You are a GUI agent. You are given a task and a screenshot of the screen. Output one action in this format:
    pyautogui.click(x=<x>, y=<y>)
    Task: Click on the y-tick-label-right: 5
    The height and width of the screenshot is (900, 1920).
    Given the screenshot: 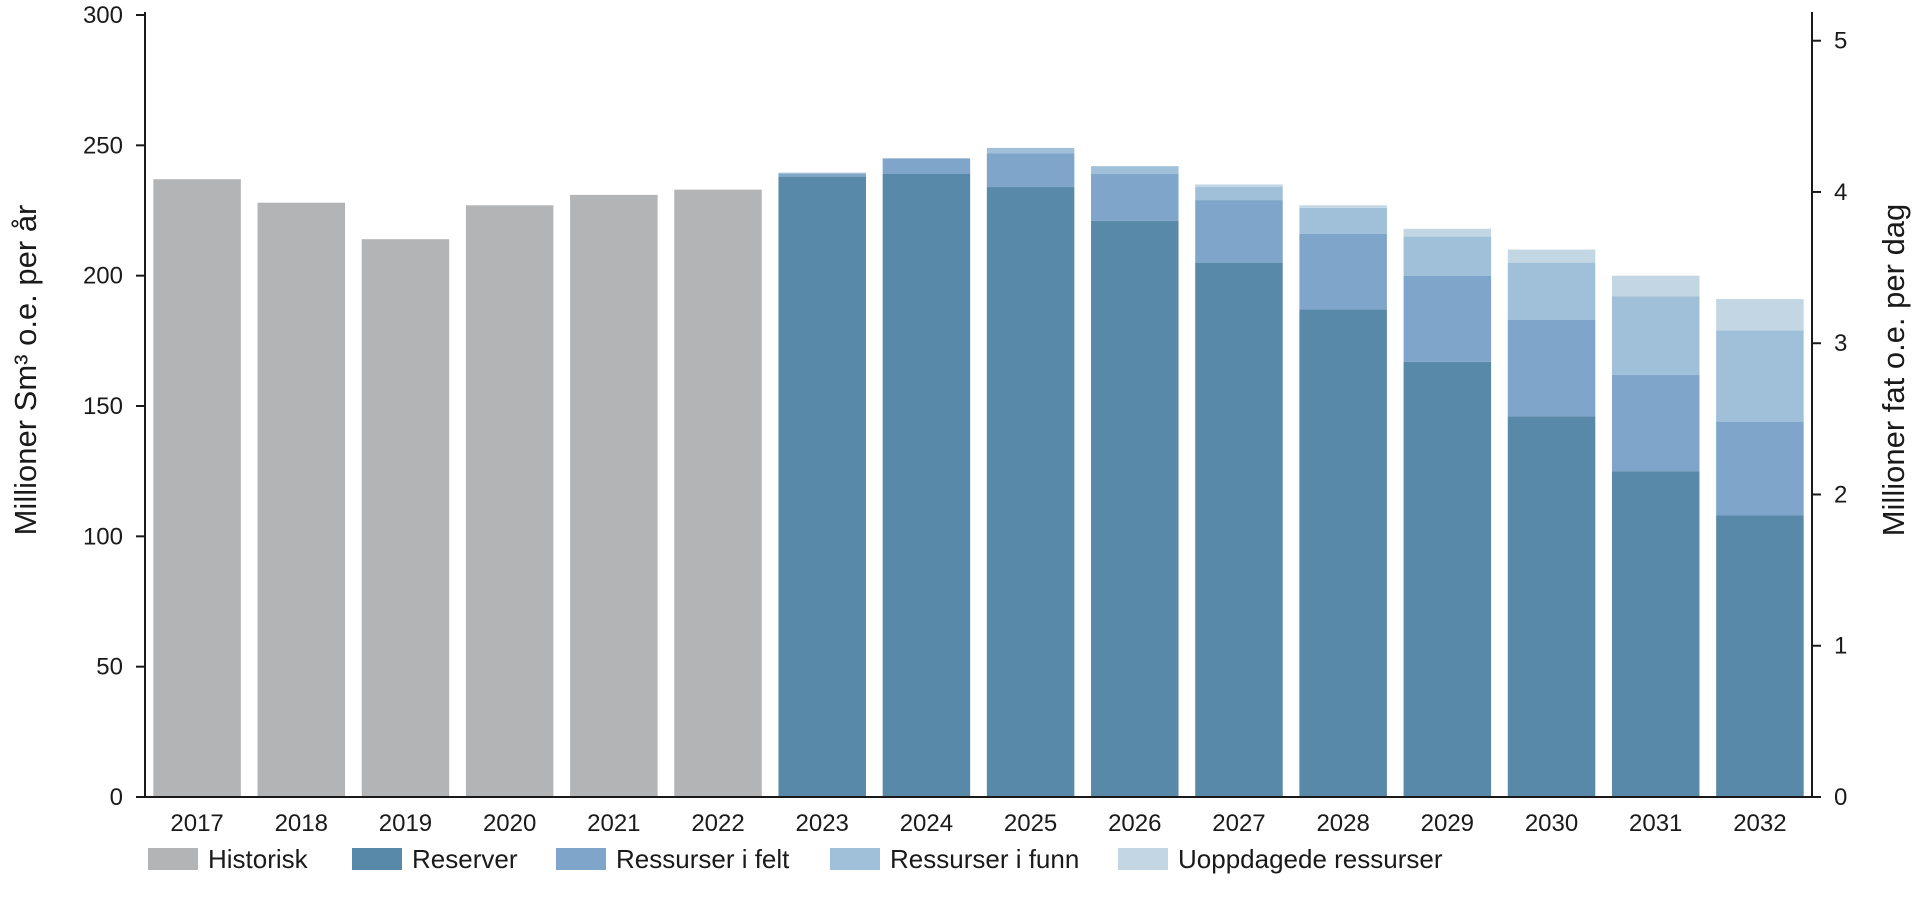 What is the action you would take?
    pyautogui.click(x=1840, y=41)
    